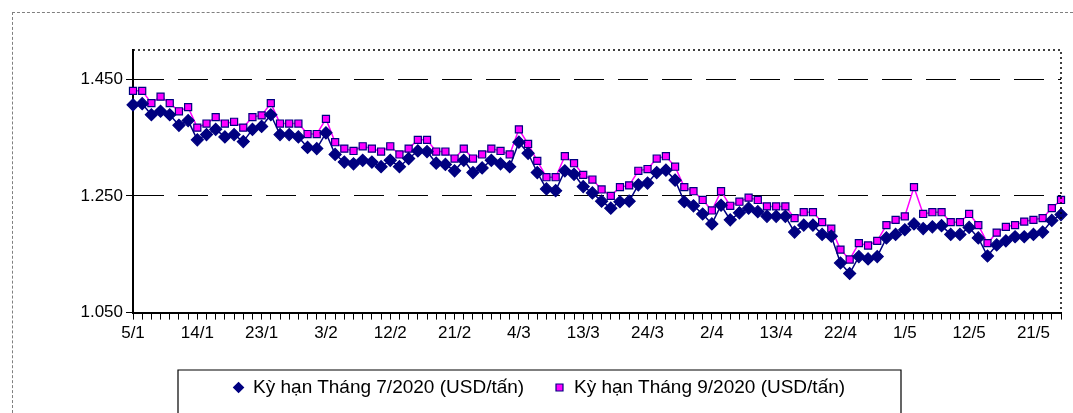 Image resolution: width=1073 pixels, height=413 pixels. What do you see at coordinates (1033, 333) in the screenshot?
I see `x-tick-label: 21/5` at bounding box center [1033, 333].